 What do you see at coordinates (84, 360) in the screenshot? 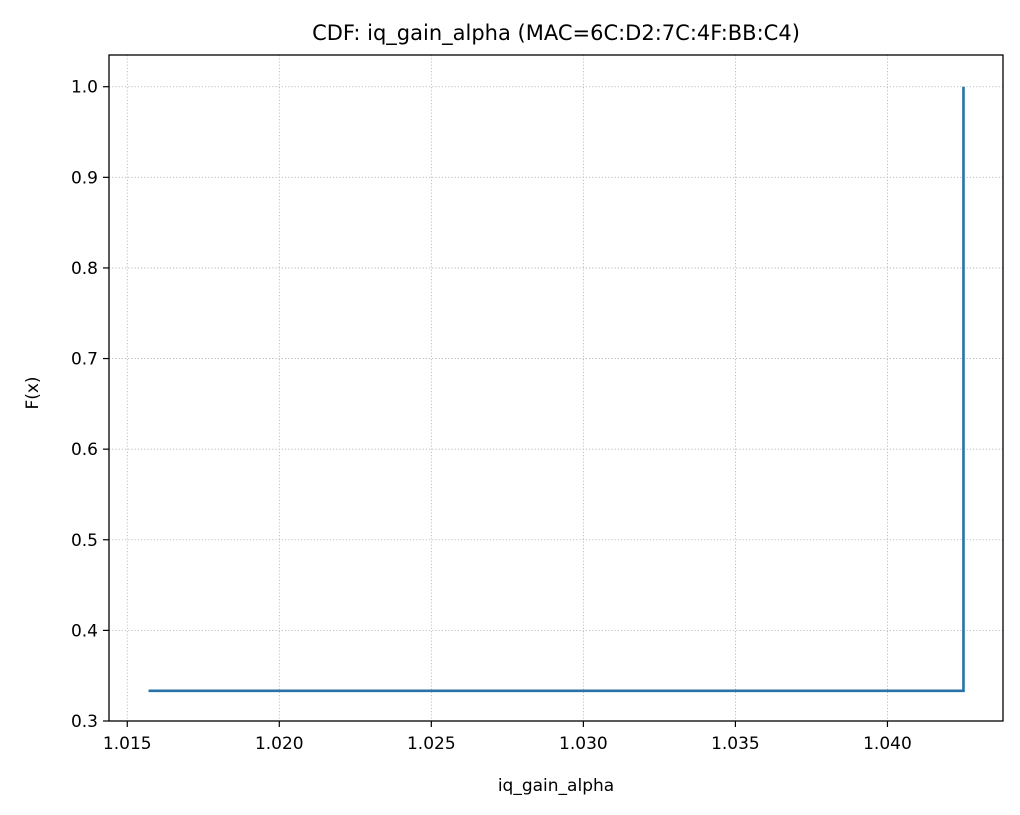
I see `y-tick-label: 0.7` at bounding box center [84, 360].